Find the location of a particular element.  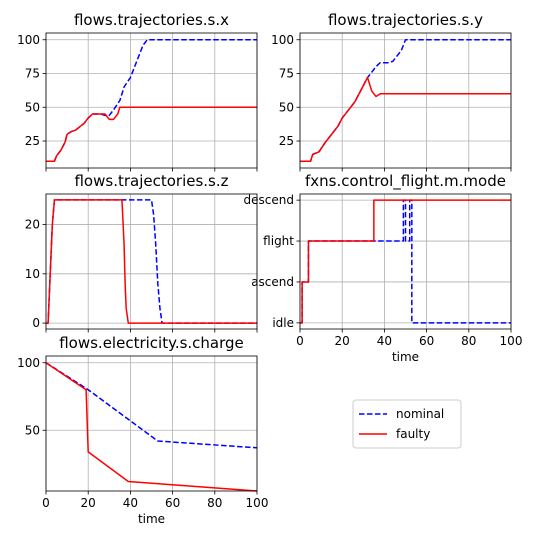

chart-panel-2: 25 50 75 100 flows.trajectories.s.y is located at coordinates (391, 91).